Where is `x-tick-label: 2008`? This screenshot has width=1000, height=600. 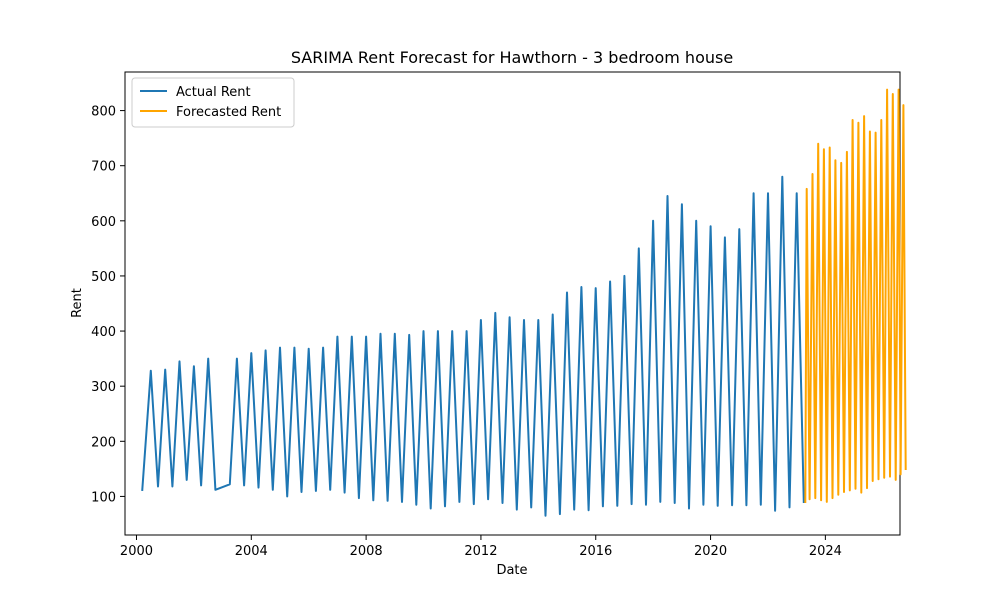
x-tick-label: 2008 is located at coordinates (366, 551).